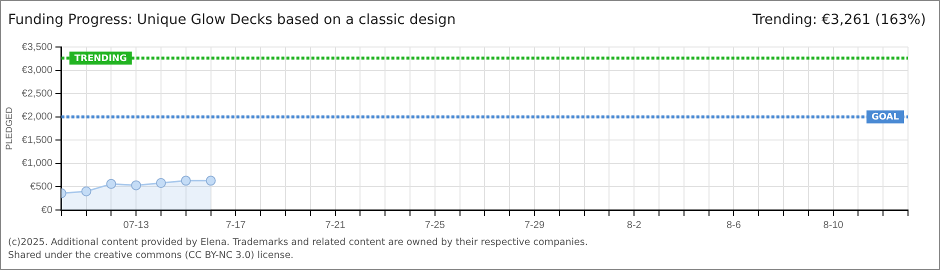 The height and width of the screenshot is (270, 940). What do you see at coordinates (41, 186) in the screenshot?
I see `y-tick-label: €500` at bounding box center [41, 186].